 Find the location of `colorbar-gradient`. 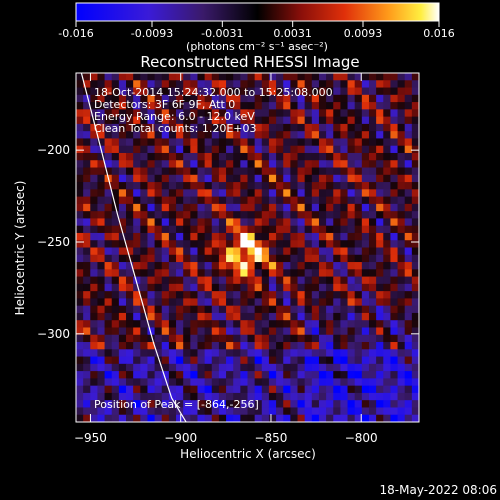

colorbar-gradient is located at coordinates (257, 12).